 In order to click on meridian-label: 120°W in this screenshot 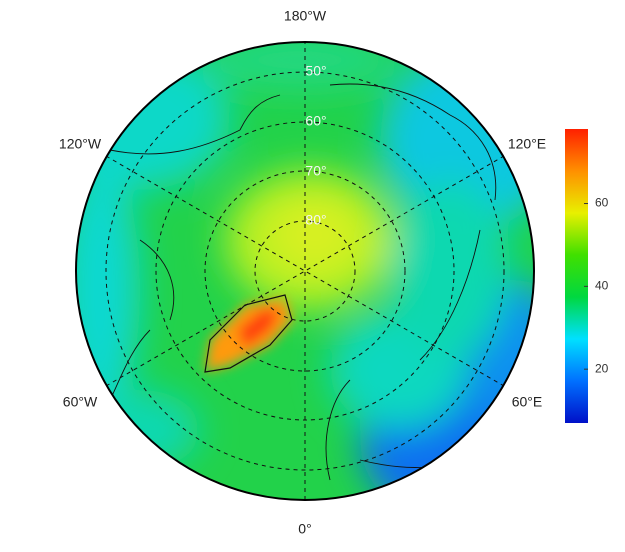, I will do `click(80, 144)`.